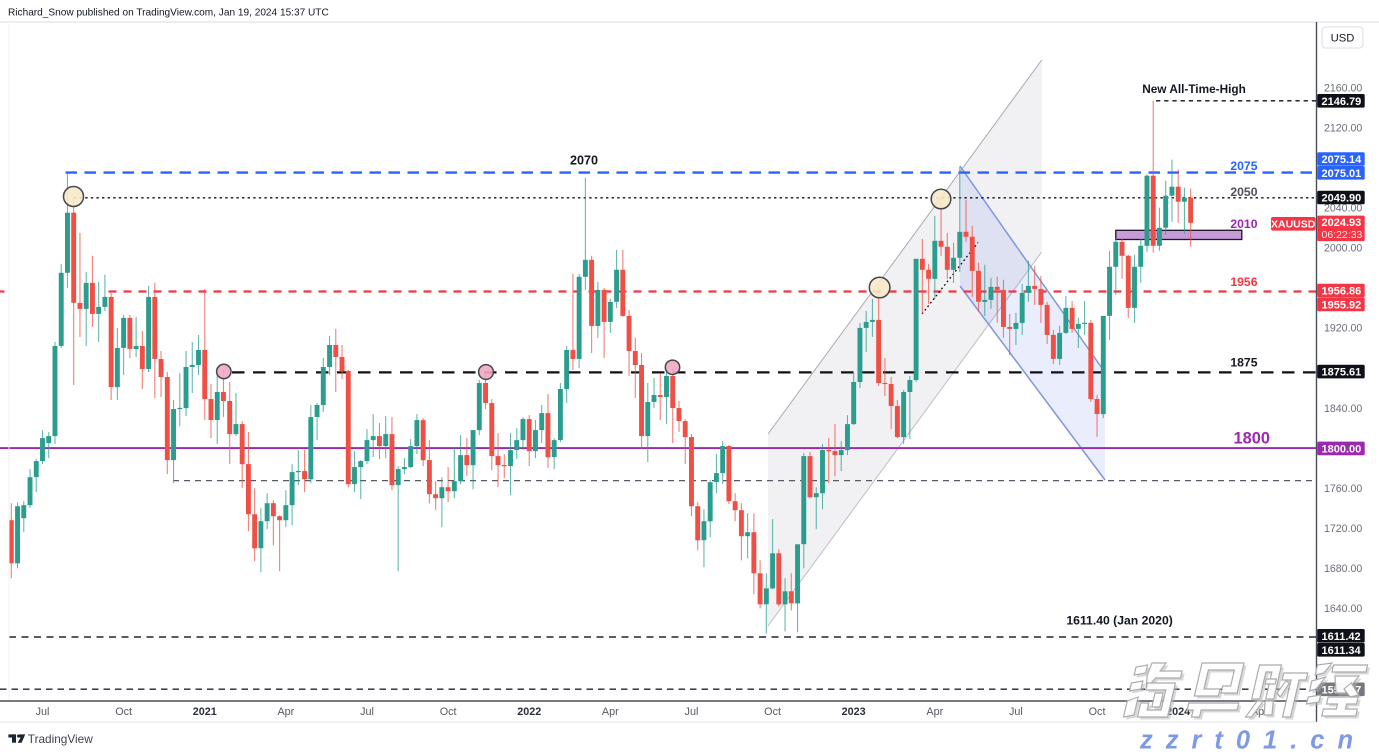 The image size is (1379, 754). Describe the element at coordinates (1243, 192) in the screenshot. I see `svg-text: 2050` at that location.